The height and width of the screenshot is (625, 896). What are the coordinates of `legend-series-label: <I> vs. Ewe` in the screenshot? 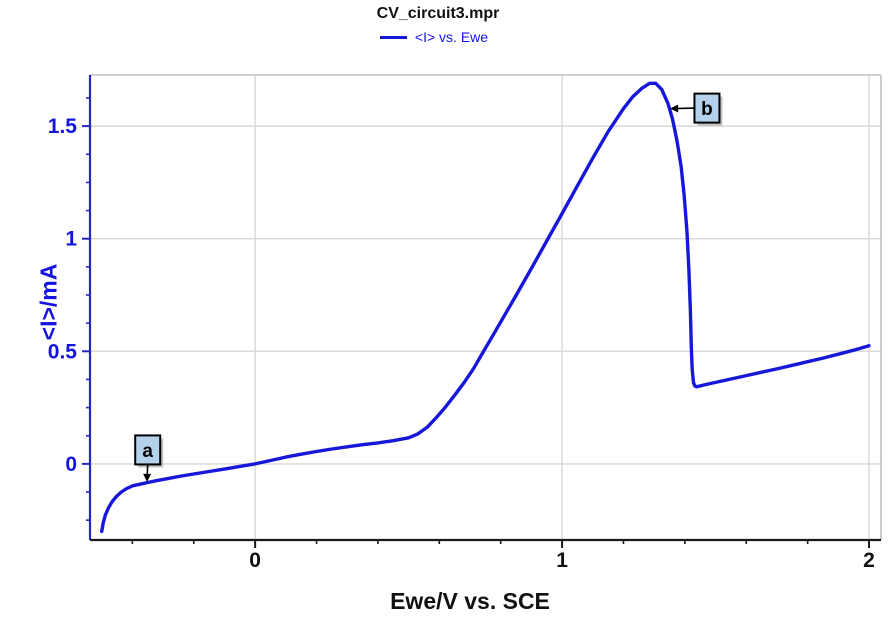 It's located at (451, 37).